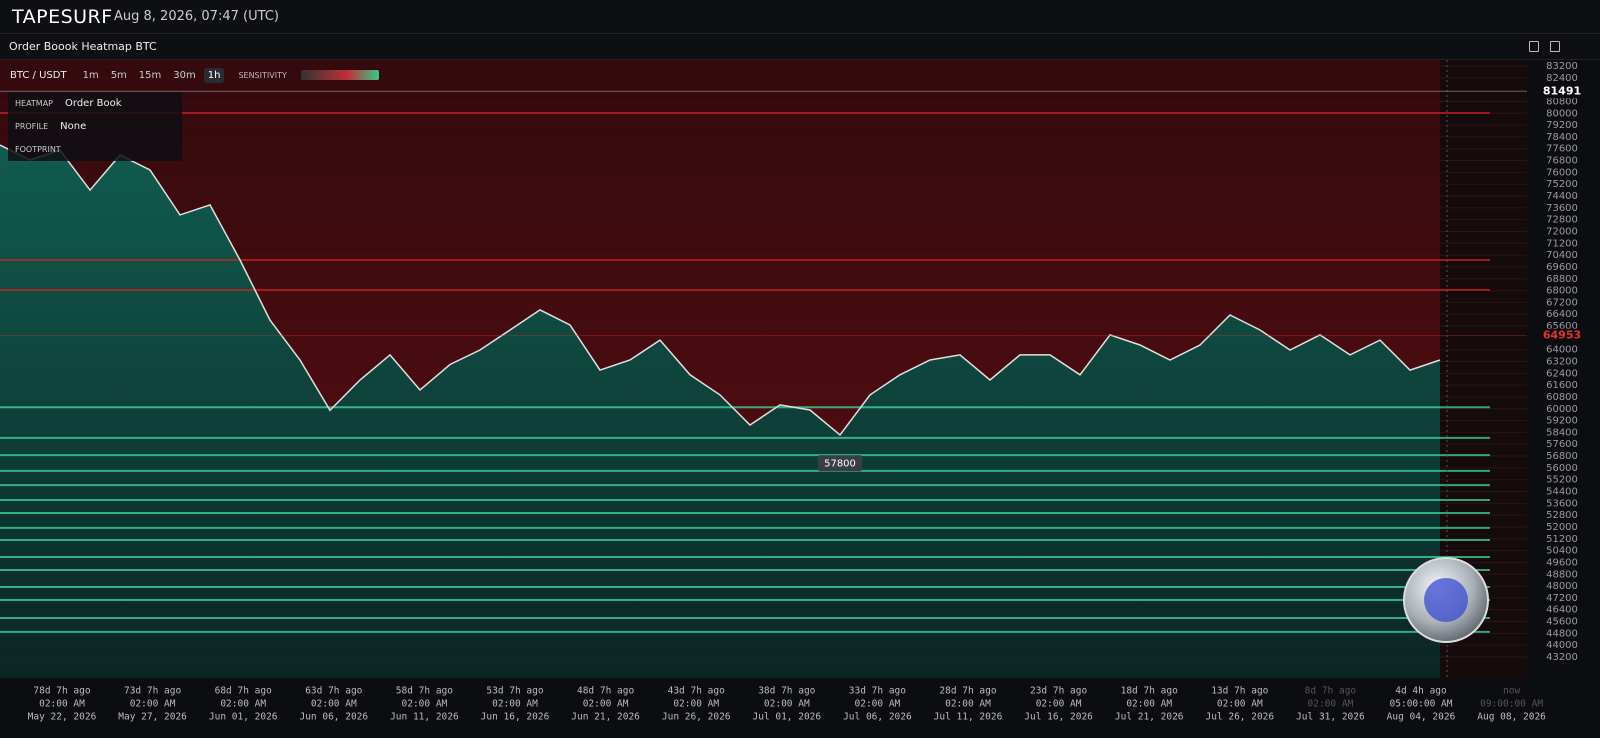 This screenshot has height=738, width=1600. I want to click on settings-row: HEATMAP Order Book, so click(95, 103).